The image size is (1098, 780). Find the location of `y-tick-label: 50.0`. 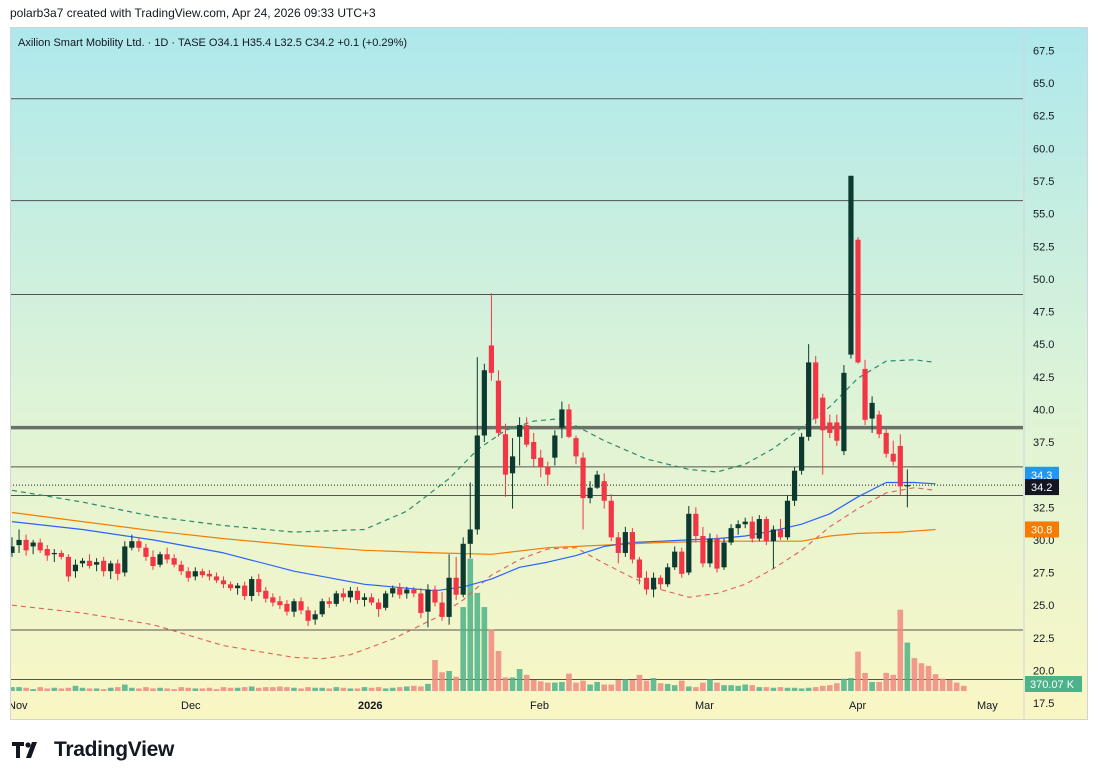

y-tick-label: 50.0 is located at coordinates (1043, 280).